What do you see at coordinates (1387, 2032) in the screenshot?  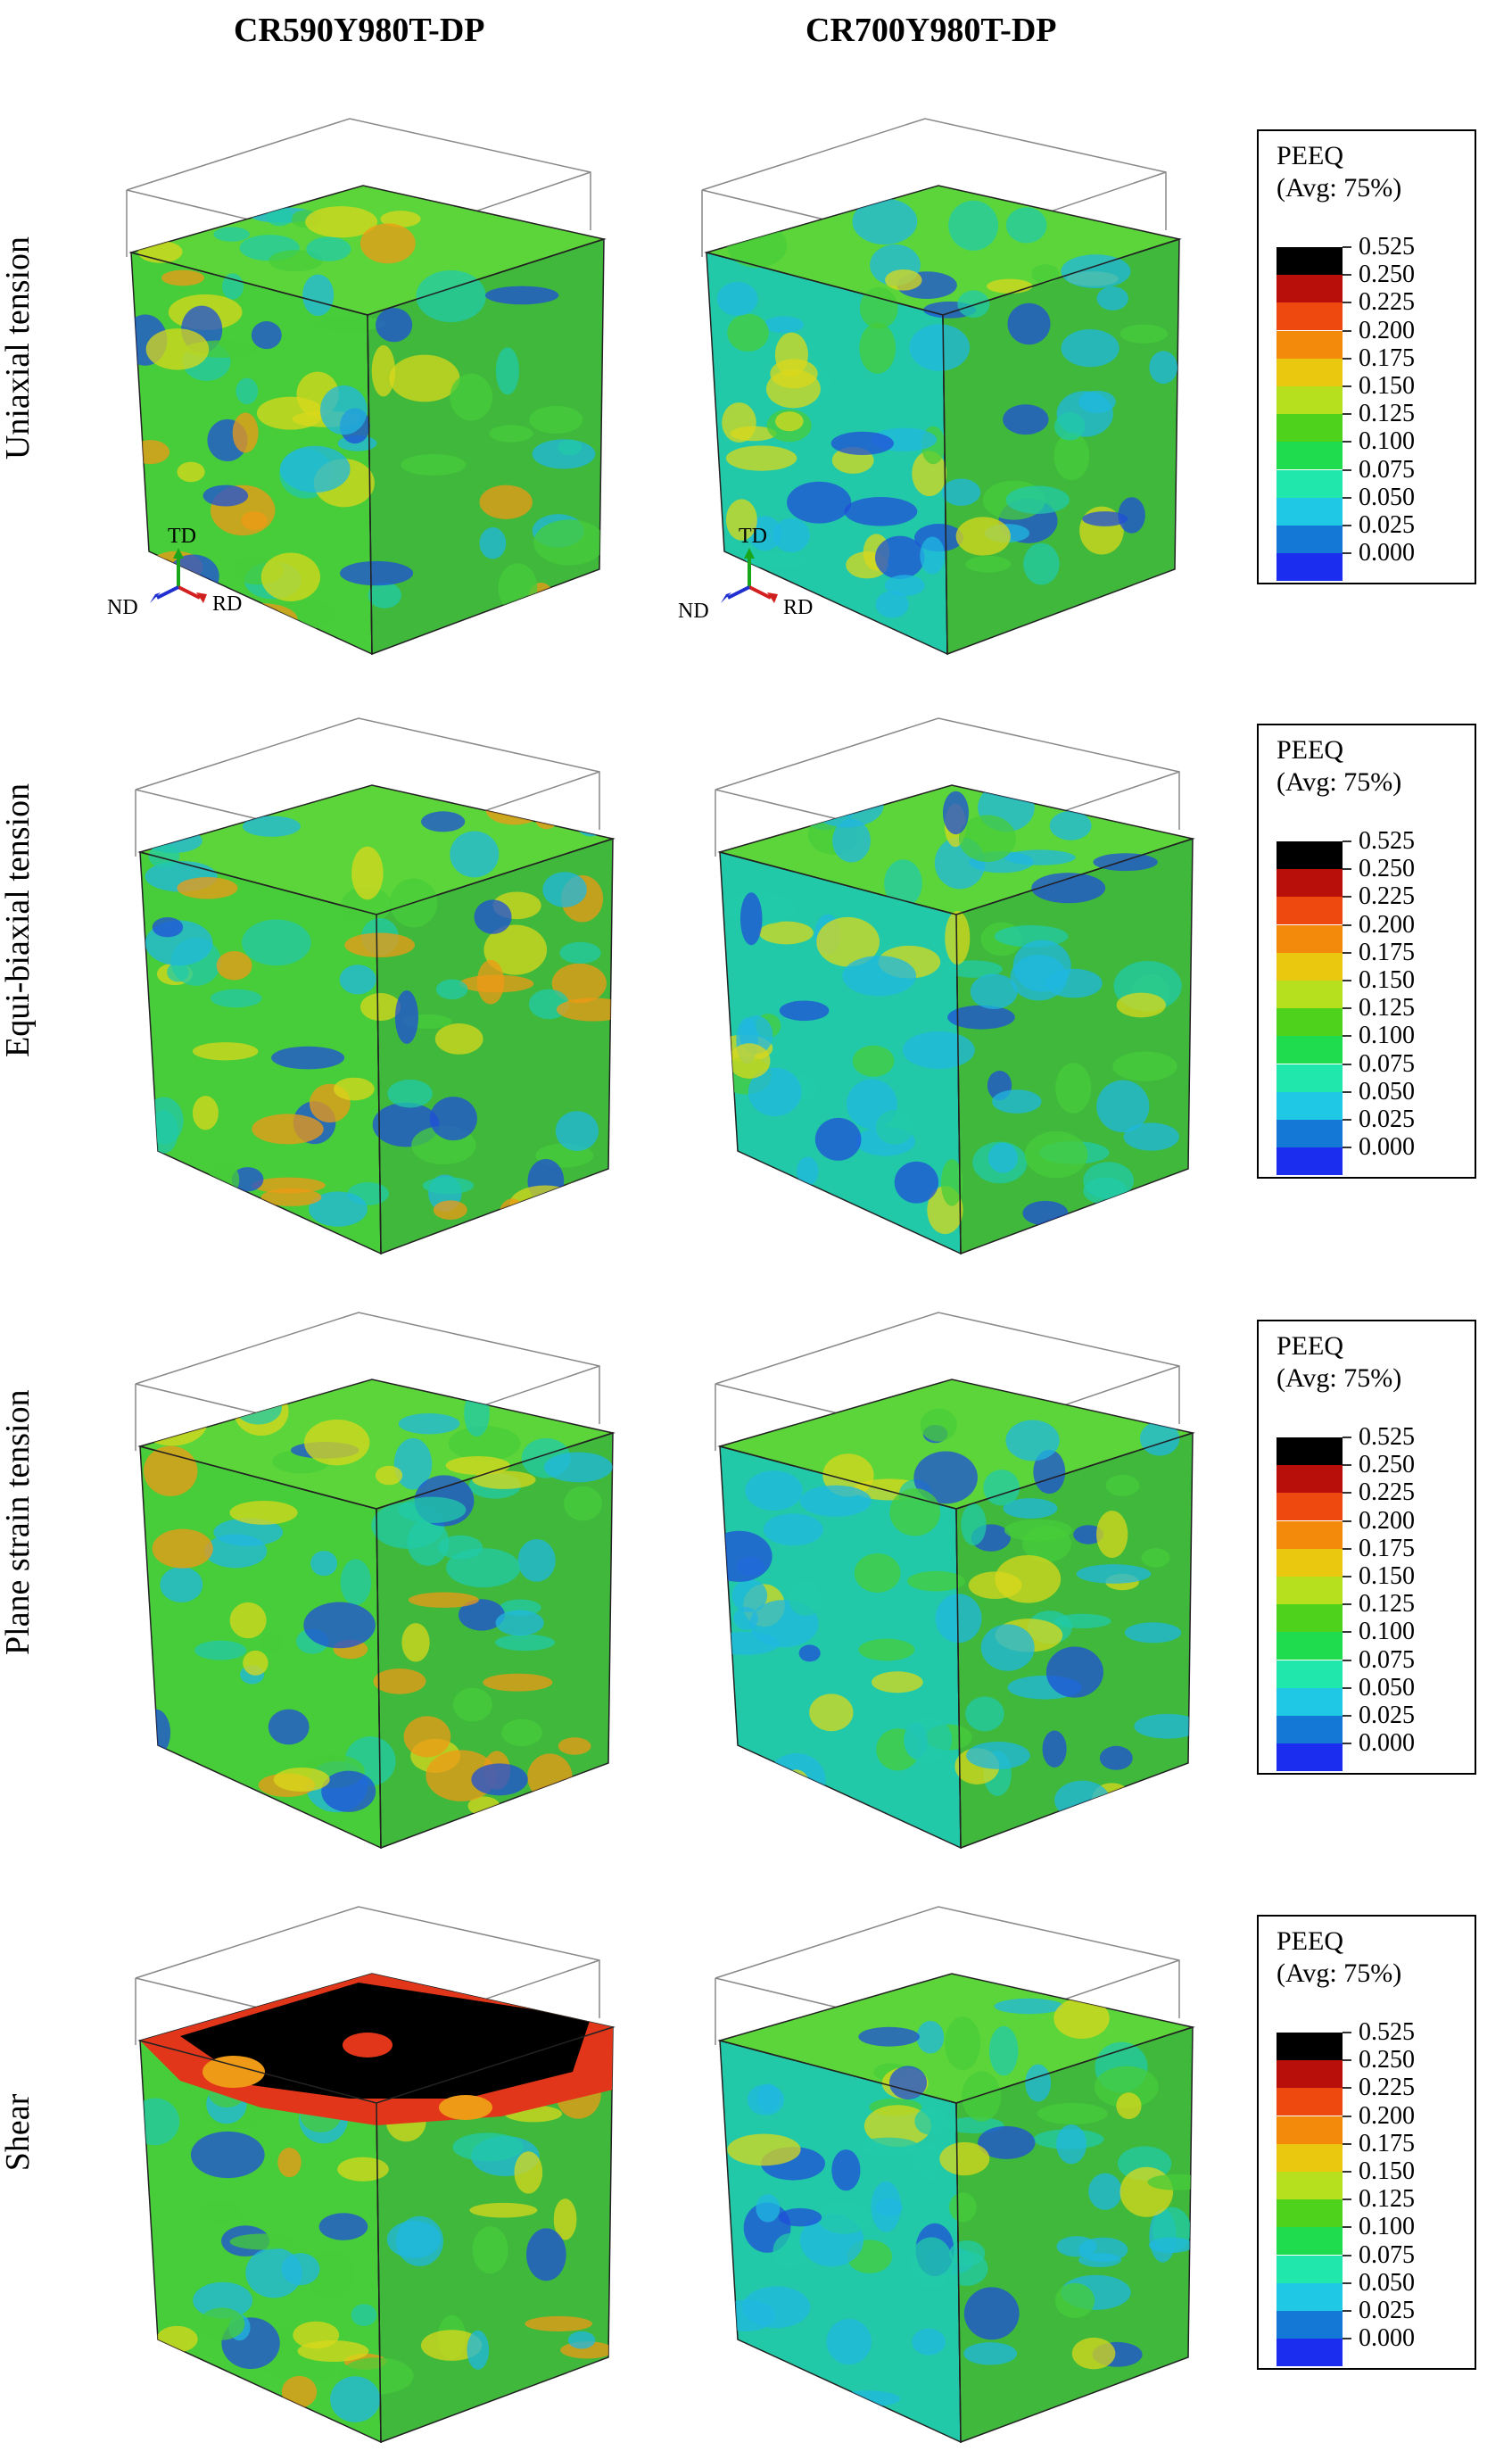 I see `legend-value: 0.525` at bounding box center [1387, 2032].